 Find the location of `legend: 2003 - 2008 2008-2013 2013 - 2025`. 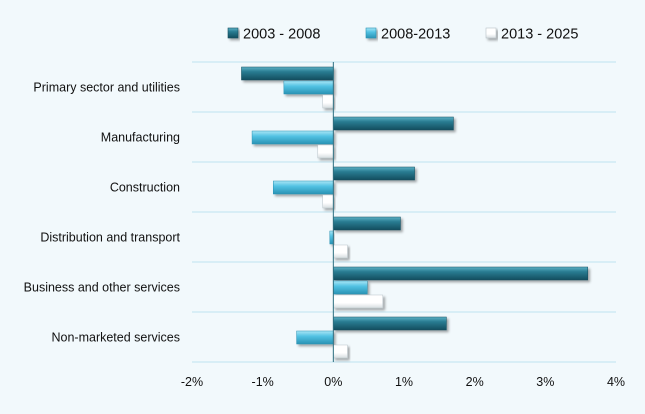

legend: 2003 - 2008 2008-2013 2013 - 2025 is located at coordinates (402, 35).